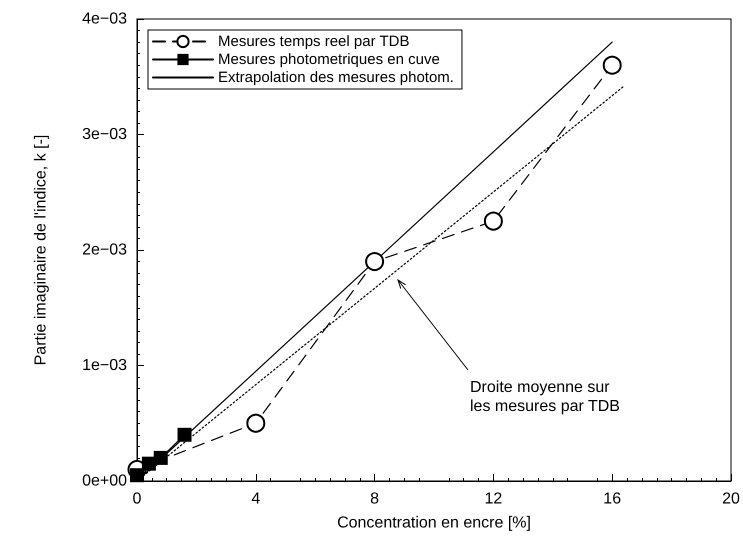 This screenshot has width=743, height=541. Describe the element at coordinates (314, 41) in the screenshot. I see `legend-label: Mesures temps reel par TDB` at that location.